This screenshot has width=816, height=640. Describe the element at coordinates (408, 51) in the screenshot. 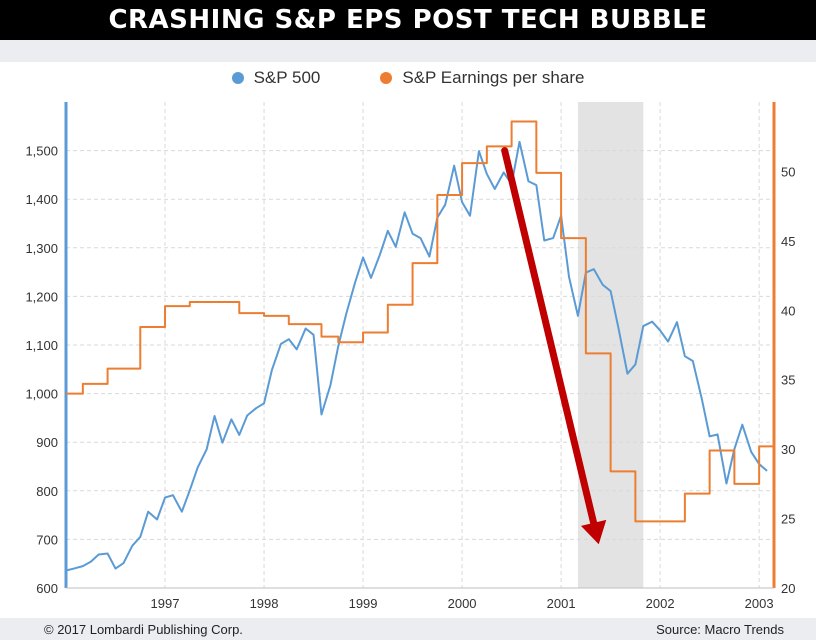

I see `header-band` at that location.